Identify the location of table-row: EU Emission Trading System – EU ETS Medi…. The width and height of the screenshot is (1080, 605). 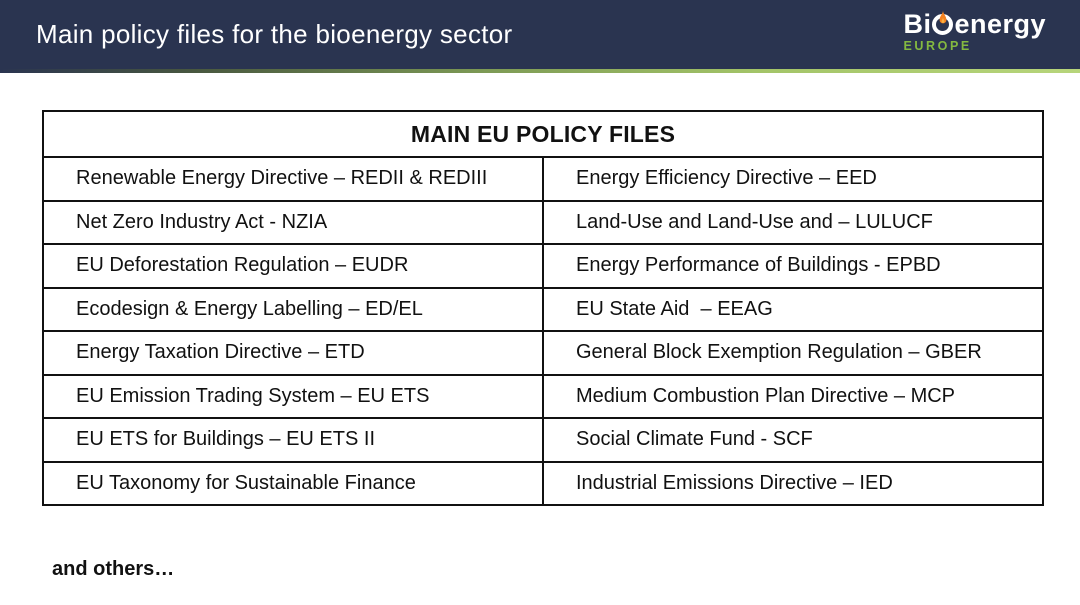
(543, 396).